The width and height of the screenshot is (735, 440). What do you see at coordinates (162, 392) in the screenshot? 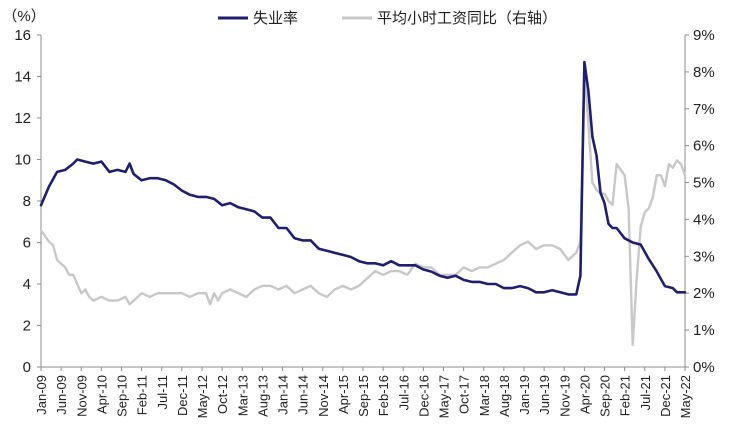
I see `x-tick-label: Jul-11` at bounding box center [162, 392].